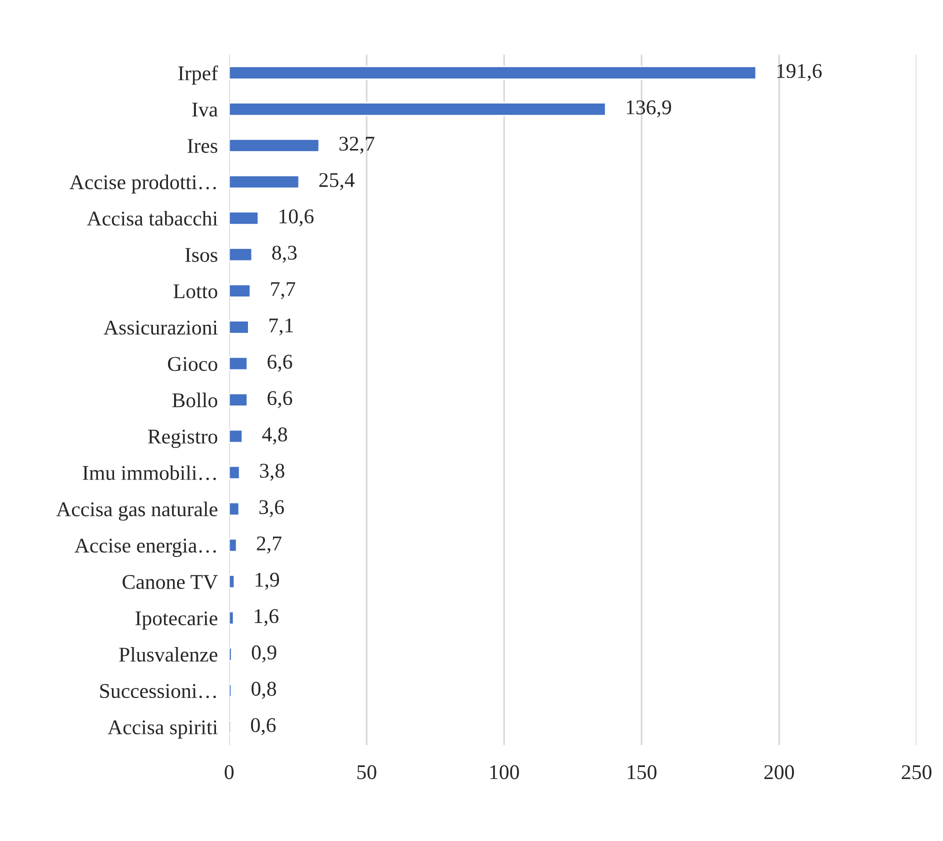 This screenshot has height=841, width=943. Describe the element at coordinates (642, 772) in the screenshot. I see `x-tick-label: 150` at that location.